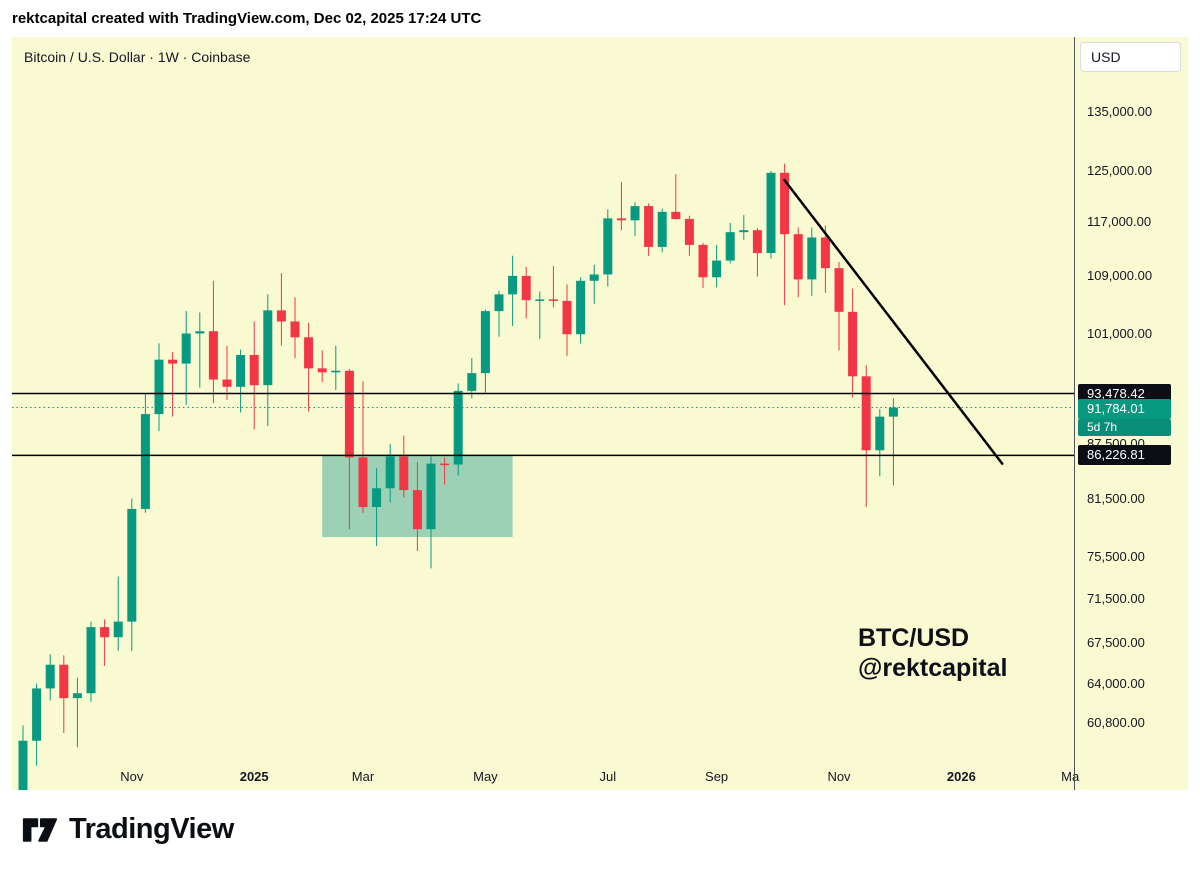 This screenshot has width=1200, height=869. I want to click on time-axis-label: 2025, so click(254, 776).